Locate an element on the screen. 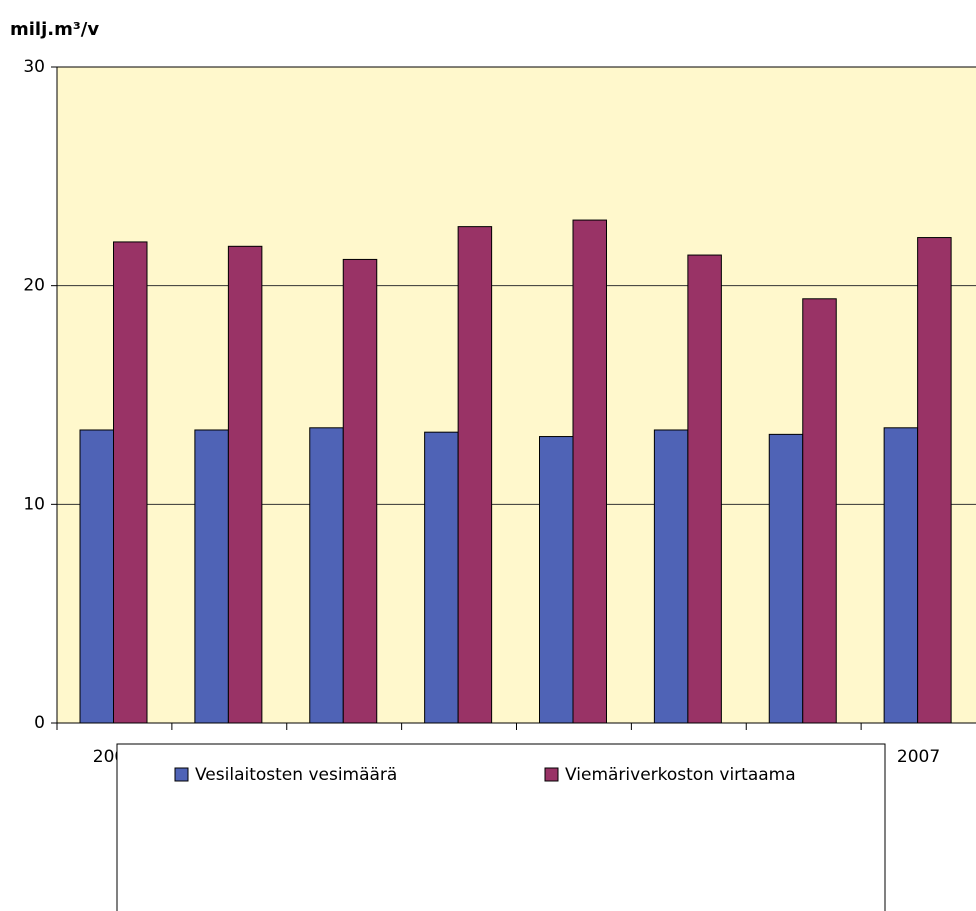 Image resolution: width=976 pixels, height=911 pixels. y-tick-label: 30 is located at coordinates (34, 67).